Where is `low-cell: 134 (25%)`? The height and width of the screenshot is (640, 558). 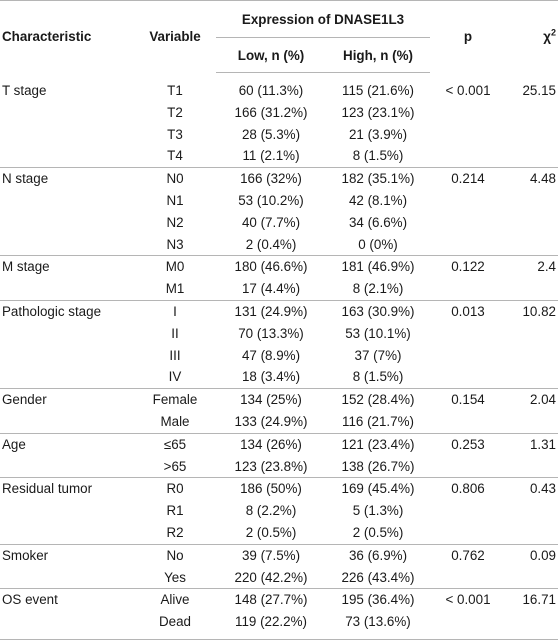 low-cell: 134 (25%) is located at coordinates (271, 399).